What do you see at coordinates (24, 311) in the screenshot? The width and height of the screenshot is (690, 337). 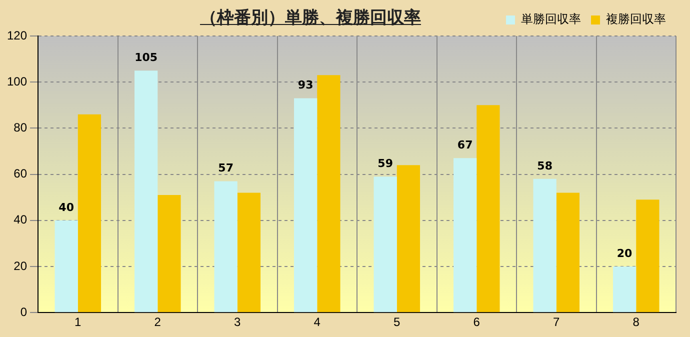 I see `y-tick-label: 0` at bounding box center [24, 311].